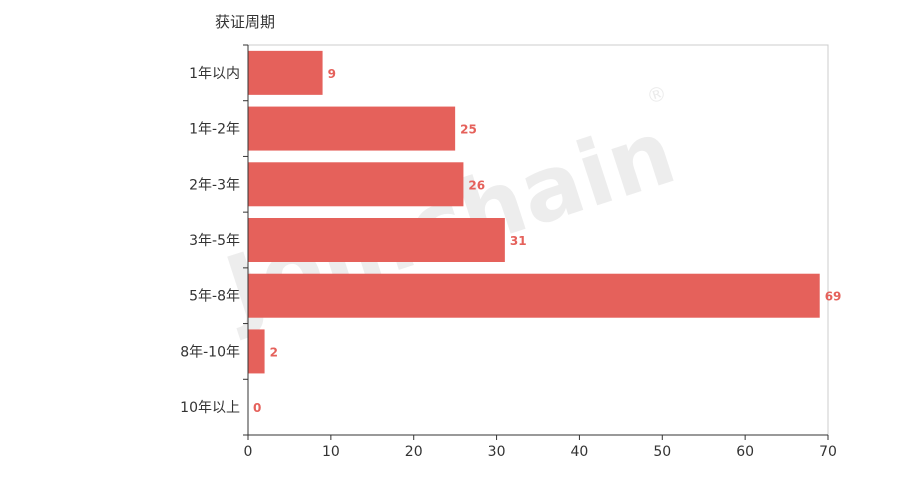 This screenshot has width=920, height=484. Describe the element at coordinates (662, 452) in the screenshot. I see `x-tick-label: 50` at that location.